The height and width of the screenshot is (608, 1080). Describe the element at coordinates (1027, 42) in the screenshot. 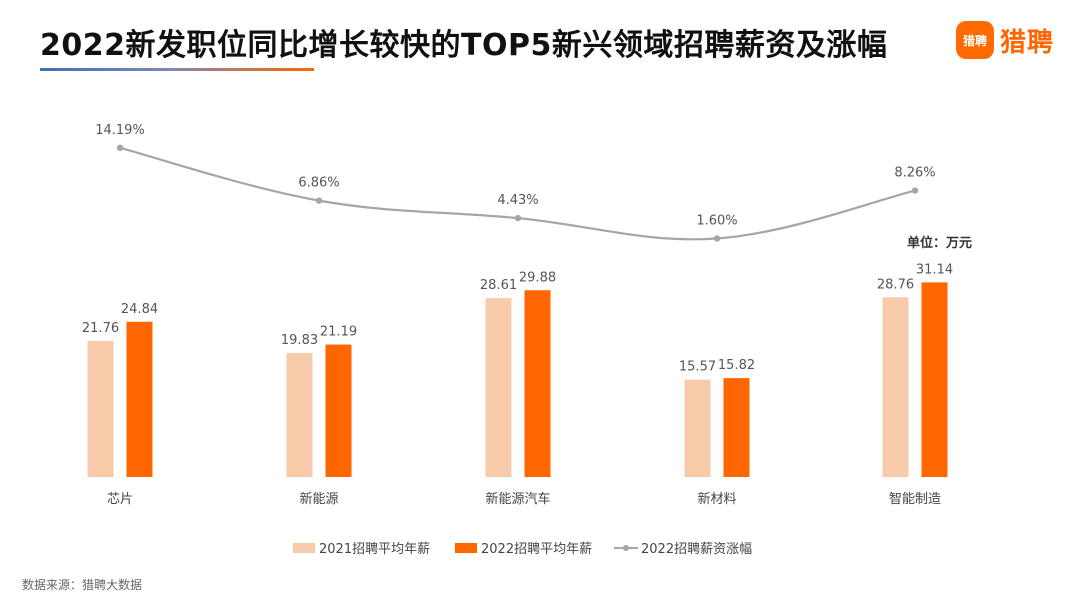

I see `logo-text: 猎聘` at that location.